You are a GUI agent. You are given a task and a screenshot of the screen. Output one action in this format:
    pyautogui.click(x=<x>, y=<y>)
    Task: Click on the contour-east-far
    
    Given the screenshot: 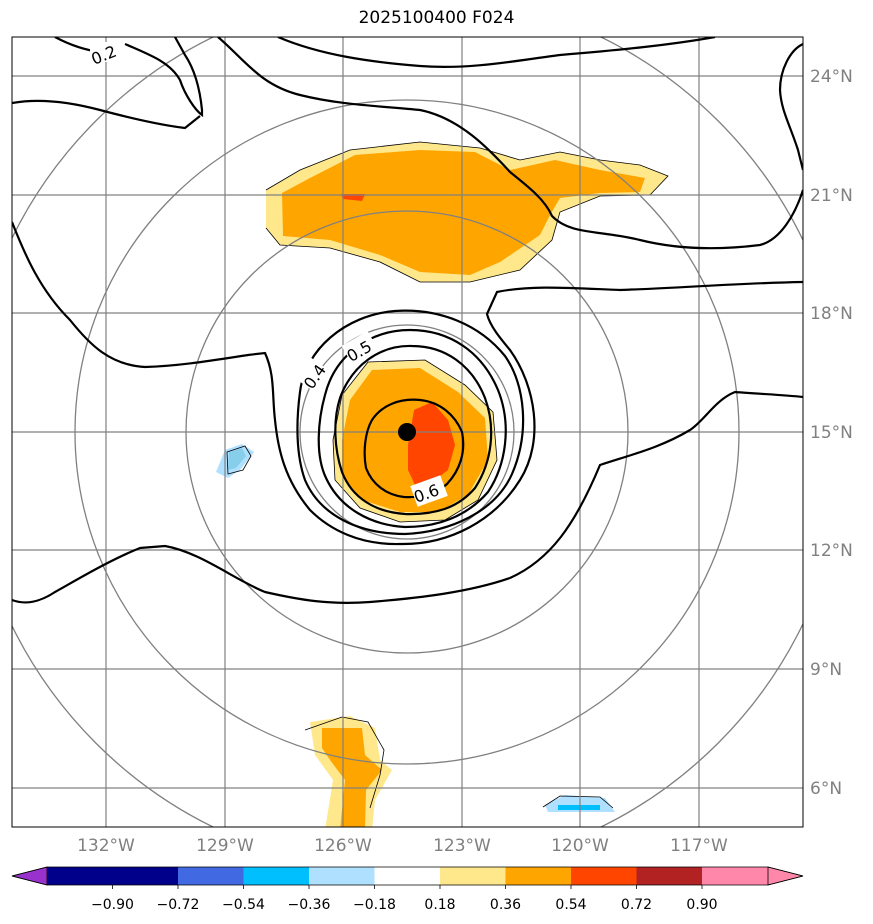 What is the action you would take?
    pyautogui.click(x=496, y=53)
    